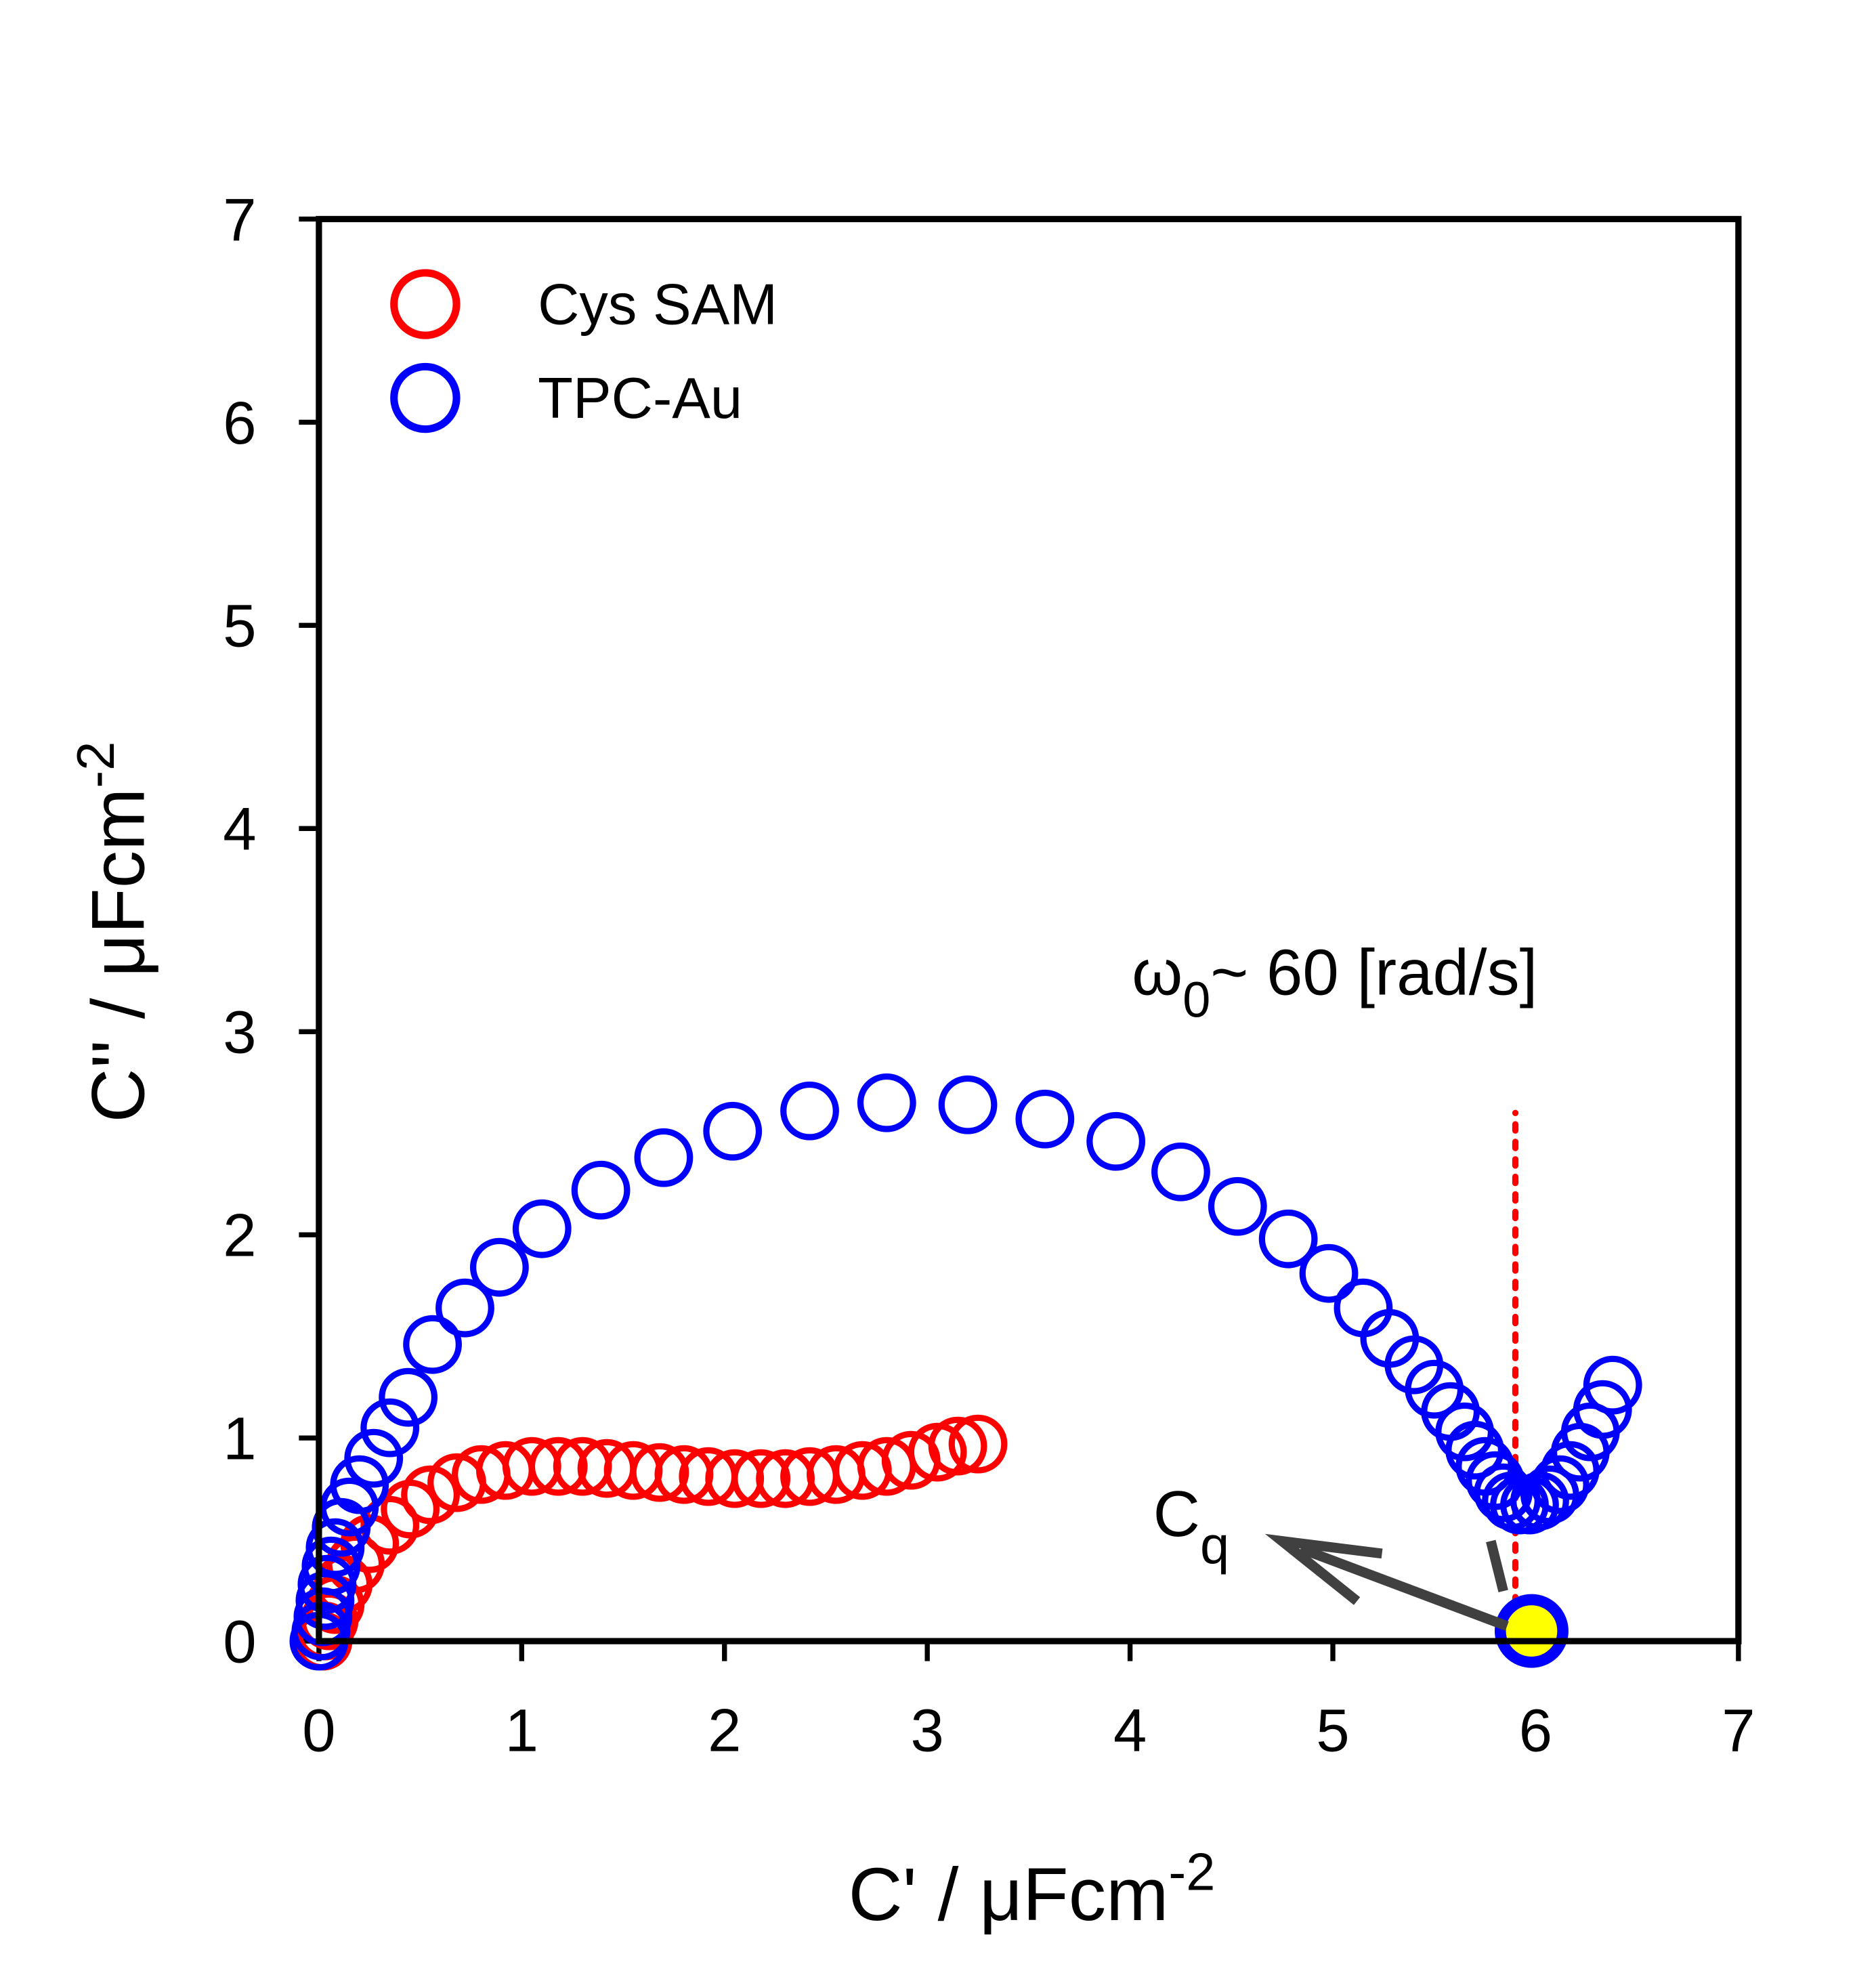 This screenshot has height=1979, width=1876. What do you see at coordinates (96, 765) in the screenshot?
I see `y-axis-label-sup: -2` at bounding box center [96, 765].